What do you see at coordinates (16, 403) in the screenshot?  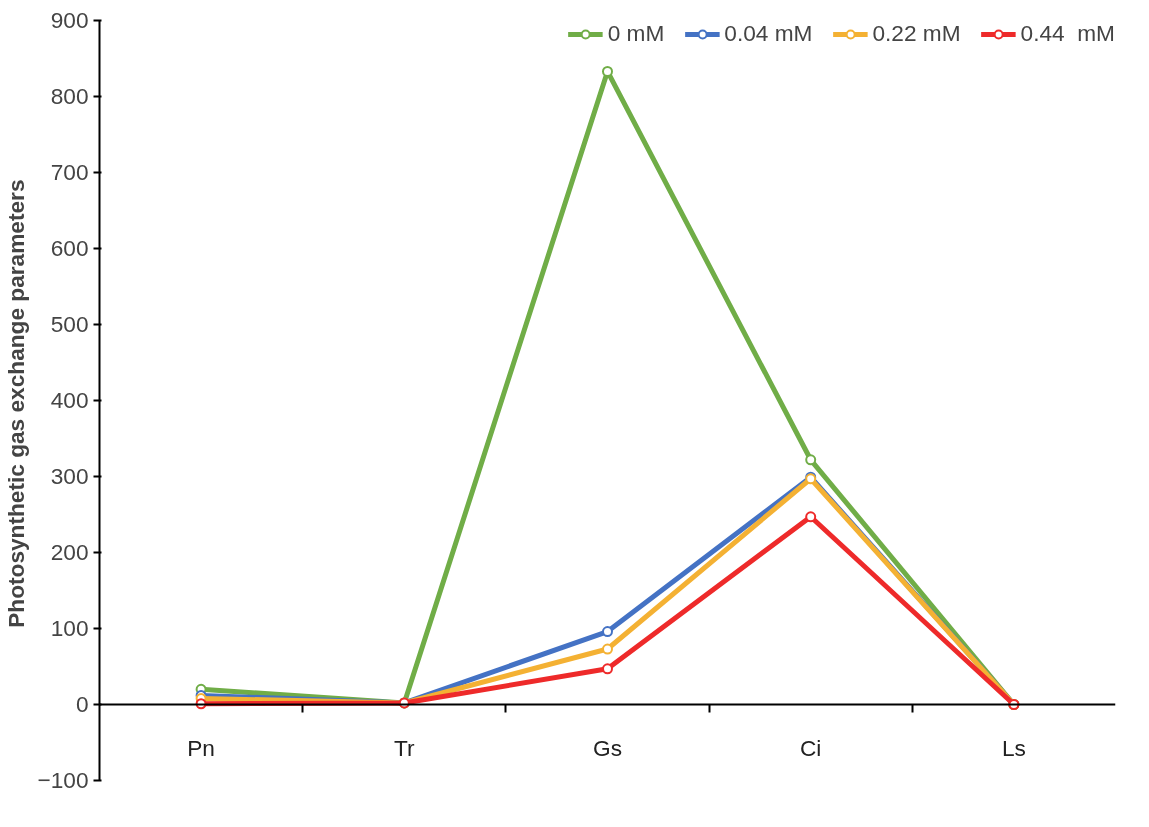 I see `y-axis-title: Photosynthetic gas exchange parameters` at bounding box center [16, 403].